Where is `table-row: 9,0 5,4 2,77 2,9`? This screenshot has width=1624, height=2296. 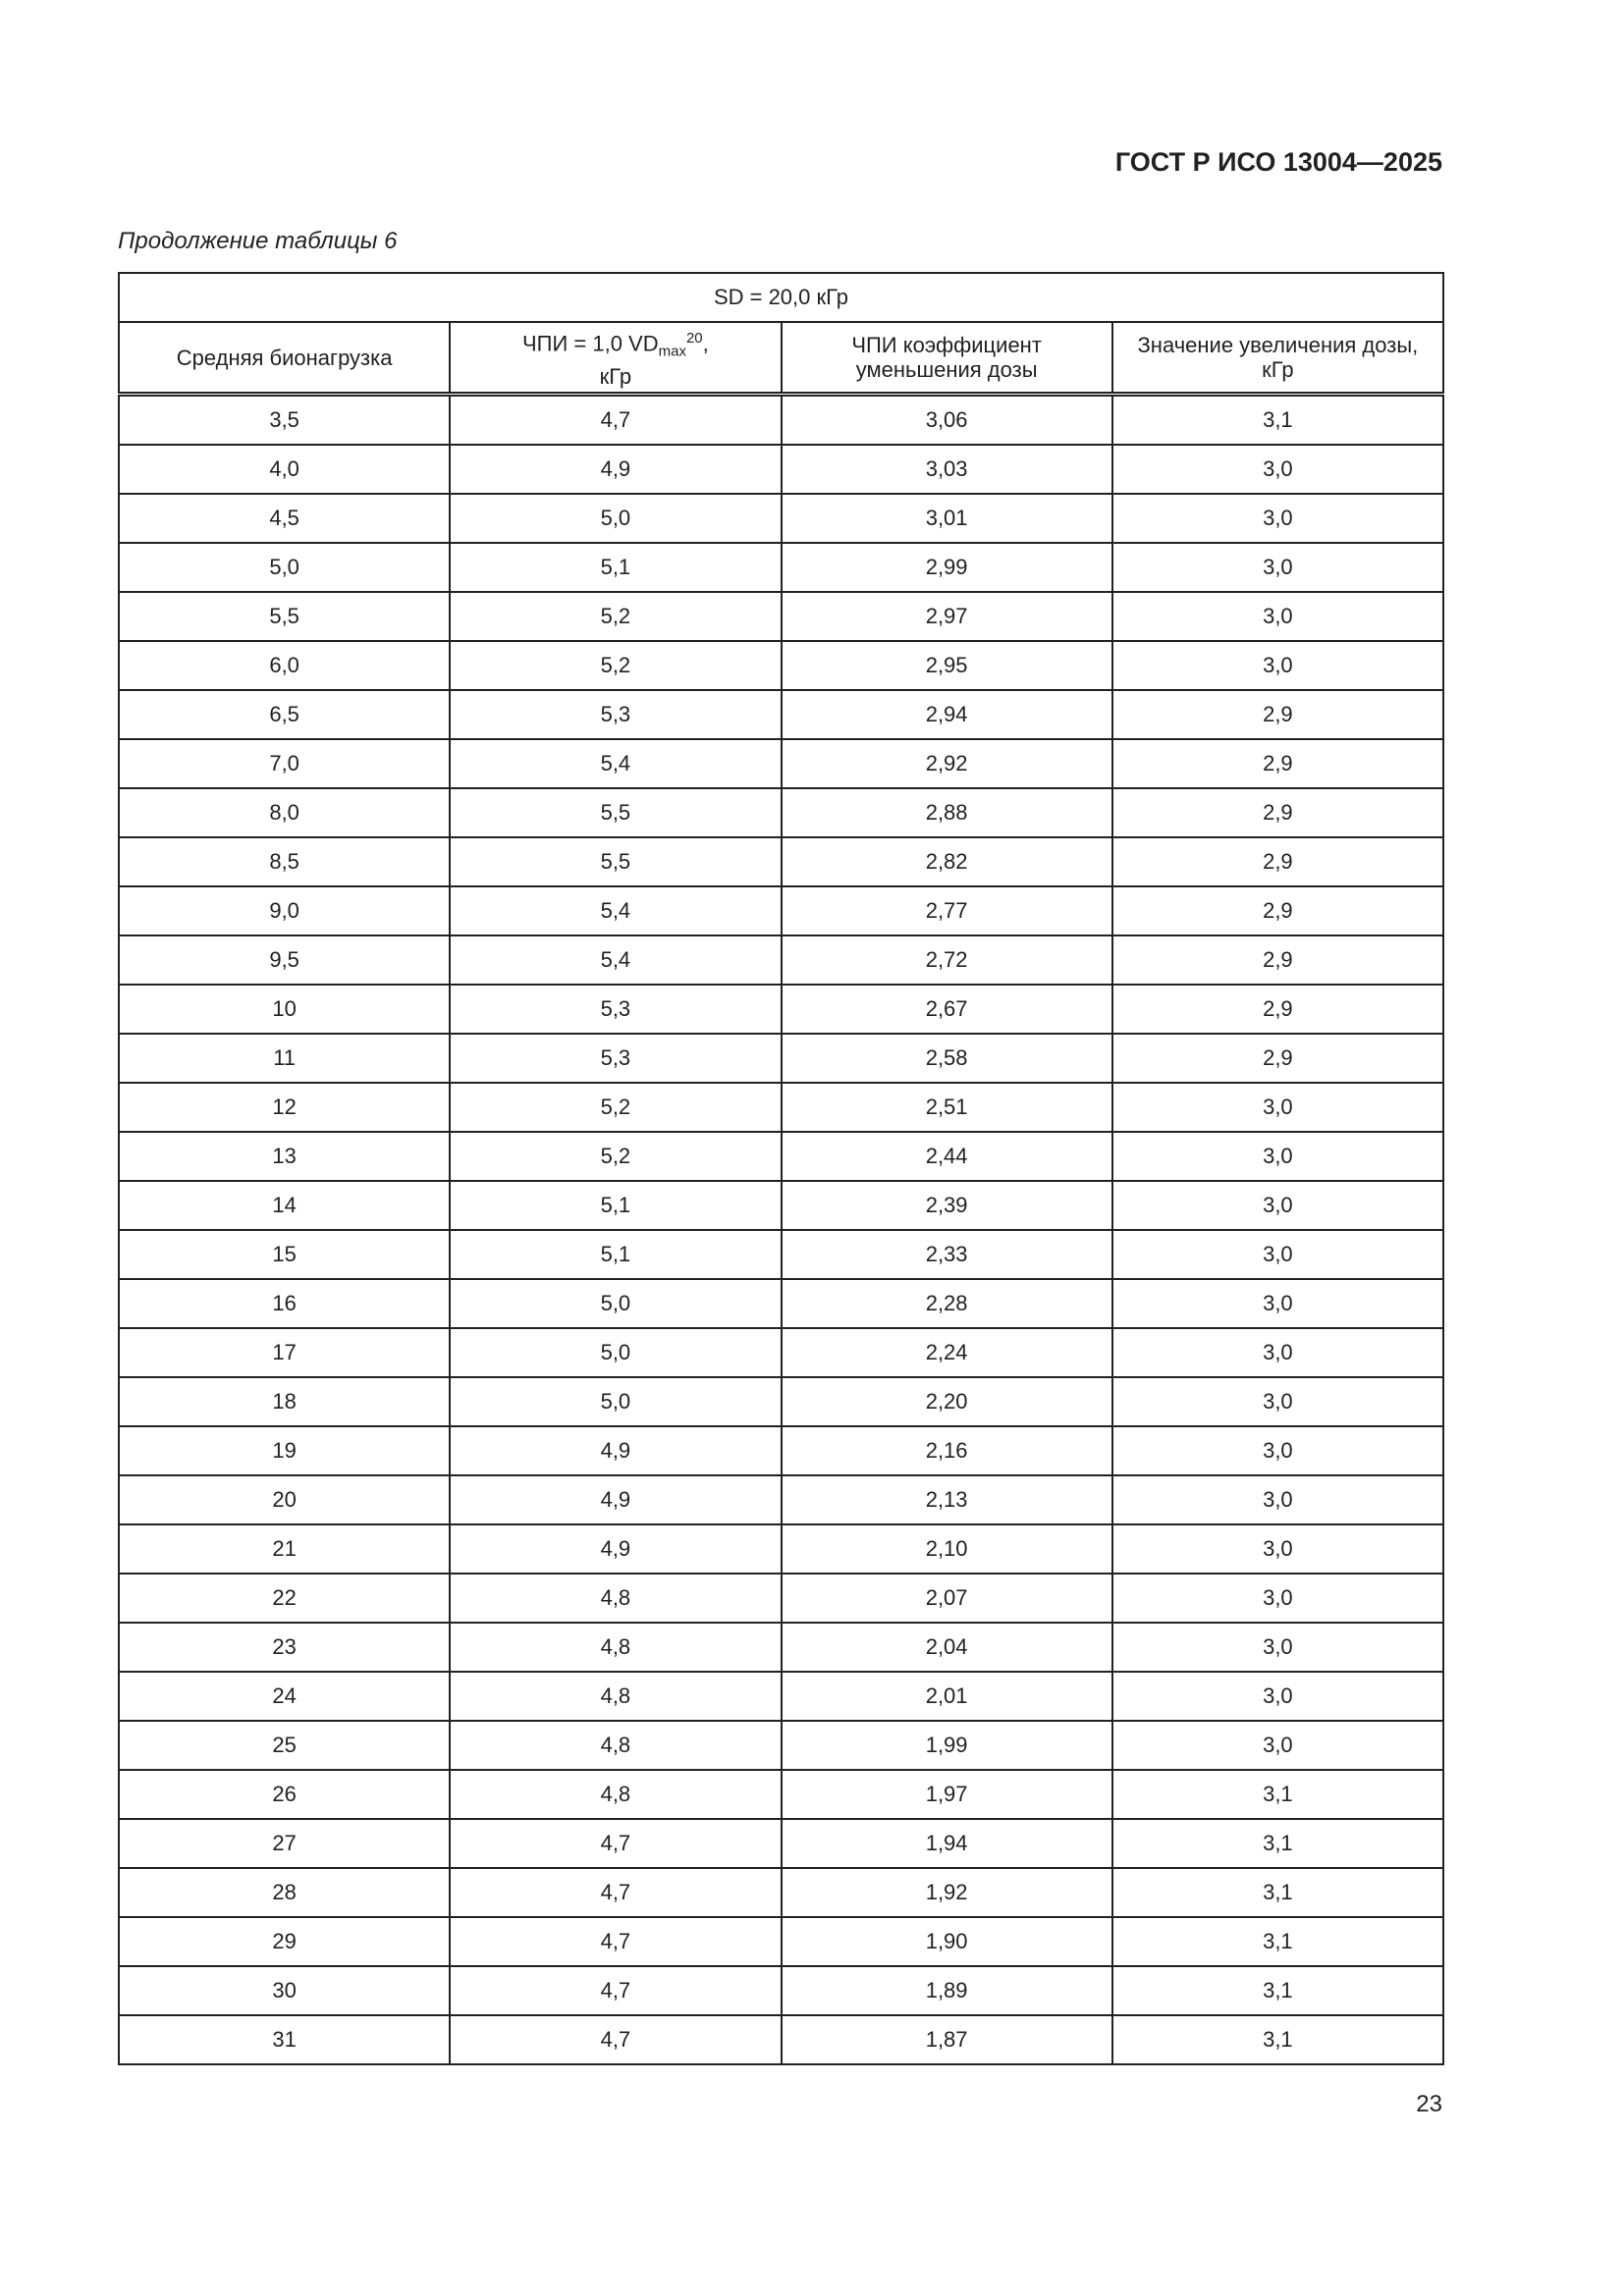
table-row: 9,0 5,4 2,77 2,9 is located at coordinates (781, 910).